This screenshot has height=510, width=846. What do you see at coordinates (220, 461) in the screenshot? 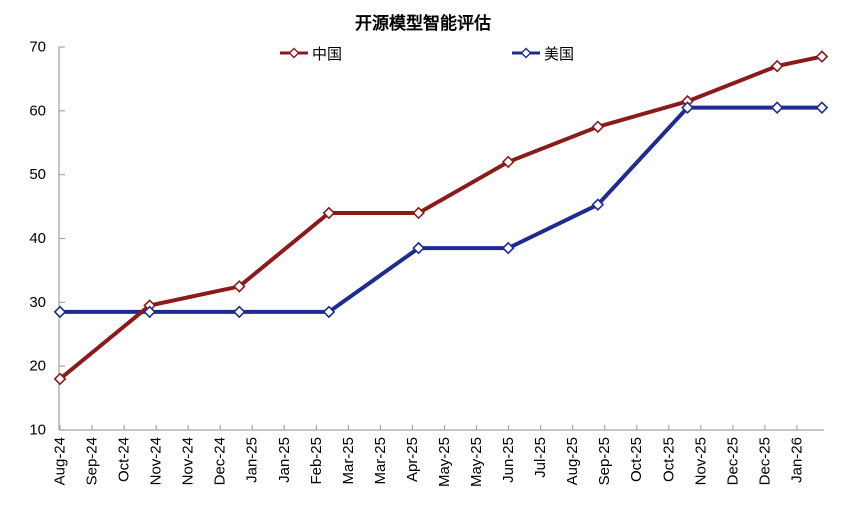
I see `x-axis-tick-label: Dec-24` at bounding box center [220, 461].